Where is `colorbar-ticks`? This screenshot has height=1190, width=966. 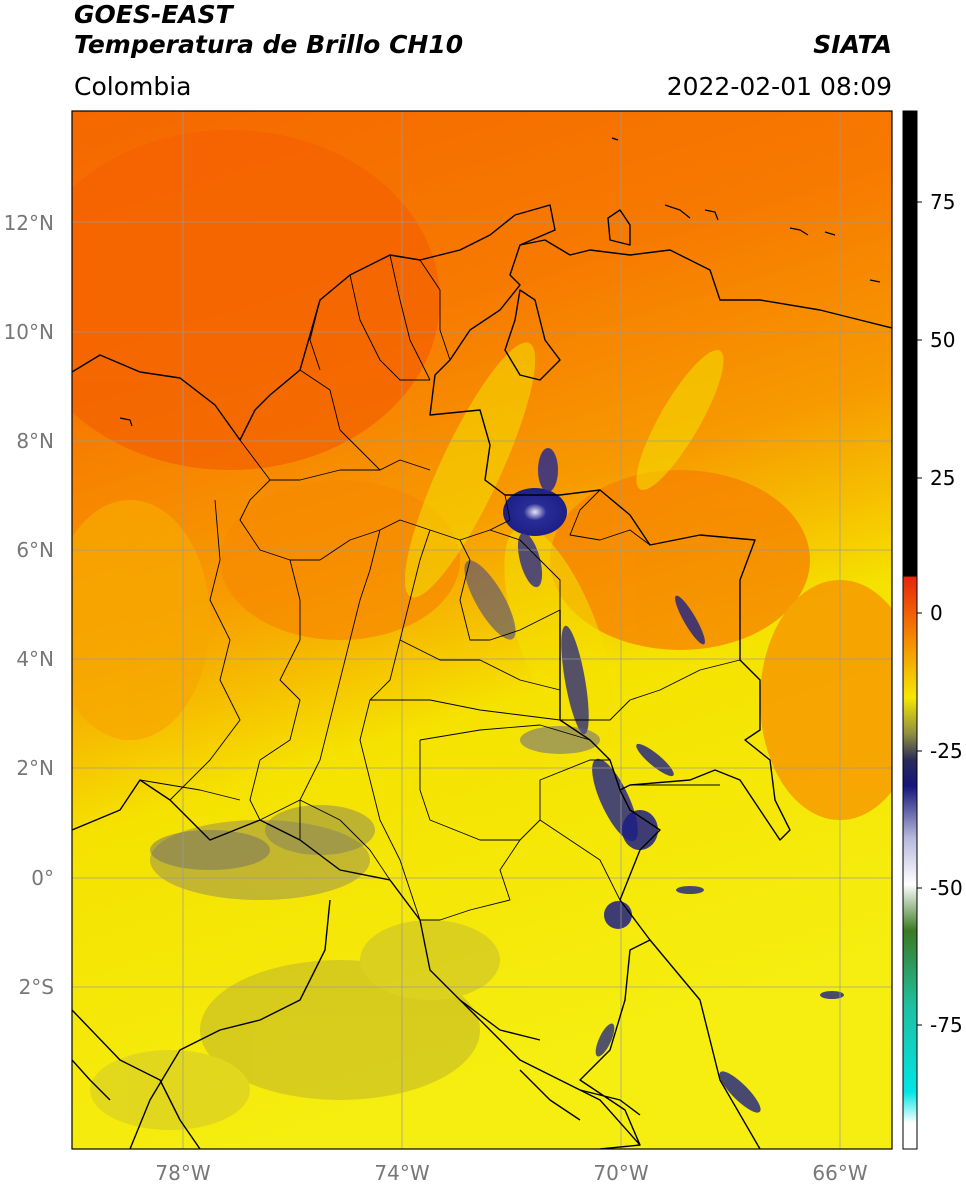 colorbar-ticks is located at coordinates (919, 613).